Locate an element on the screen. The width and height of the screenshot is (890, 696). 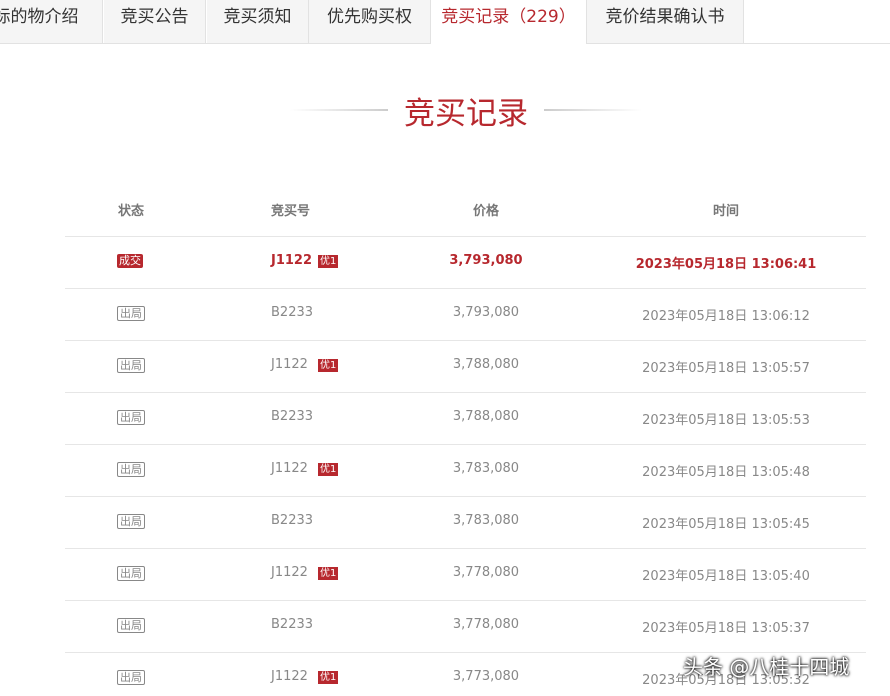
column-header: 时间 is located at coordinates (725, 211).